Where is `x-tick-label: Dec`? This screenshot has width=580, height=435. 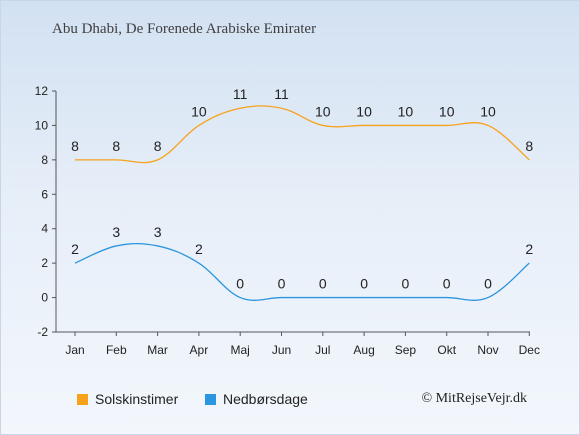
x-tick-label: Dec is located at coordinates (529, 350).